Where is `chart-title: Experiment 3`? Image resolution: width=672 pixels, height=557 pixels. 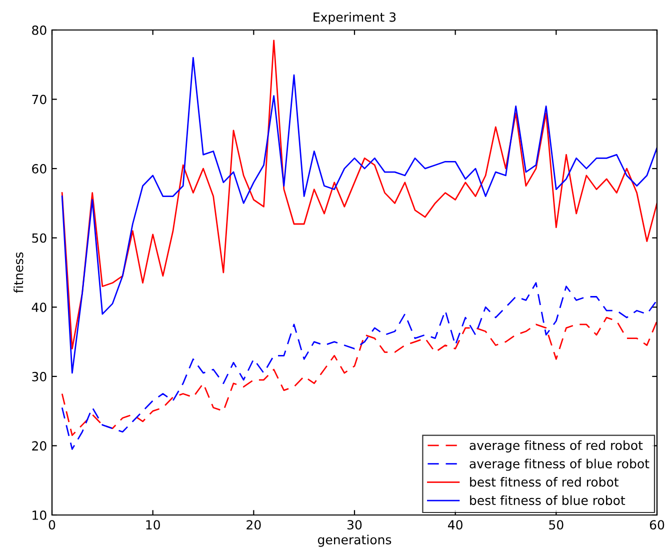
chart-title: Experiment 3 is located at coordinates (355, 18).